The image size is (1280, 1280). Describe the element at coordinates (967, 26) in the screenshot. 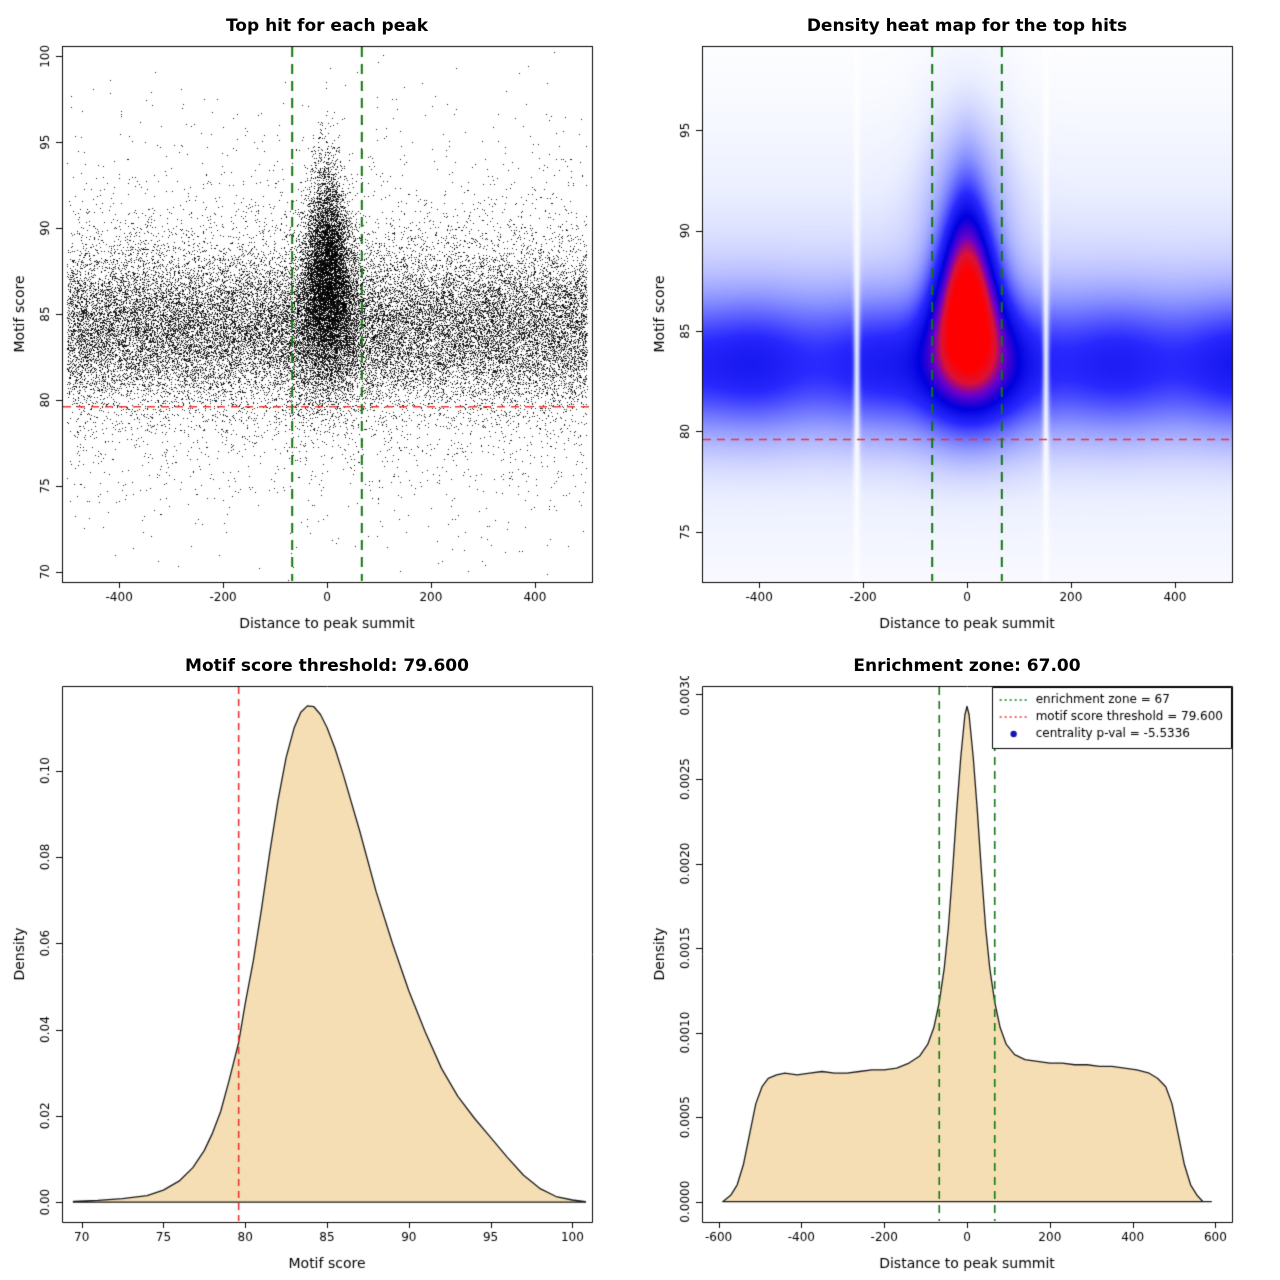

I see `heatmap-title: Density heat map for the top hits` at that location.